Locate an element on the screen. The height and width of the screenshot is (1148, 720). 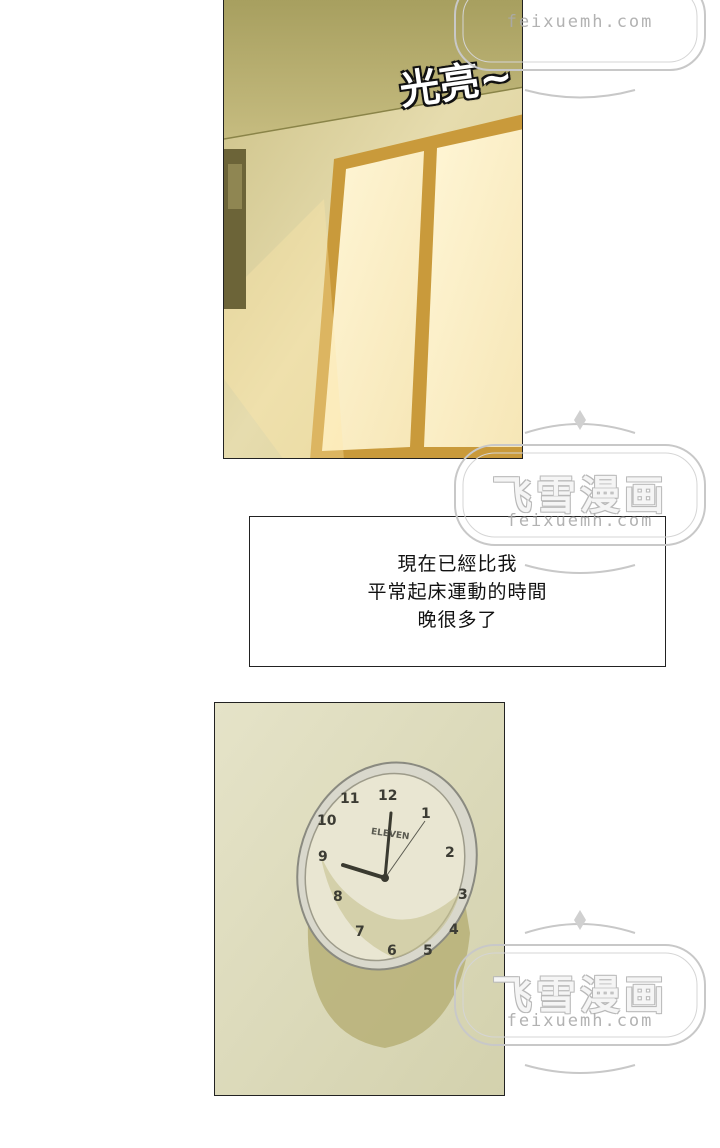
clock-numeral: 7 is located at coordinates (360, 932).